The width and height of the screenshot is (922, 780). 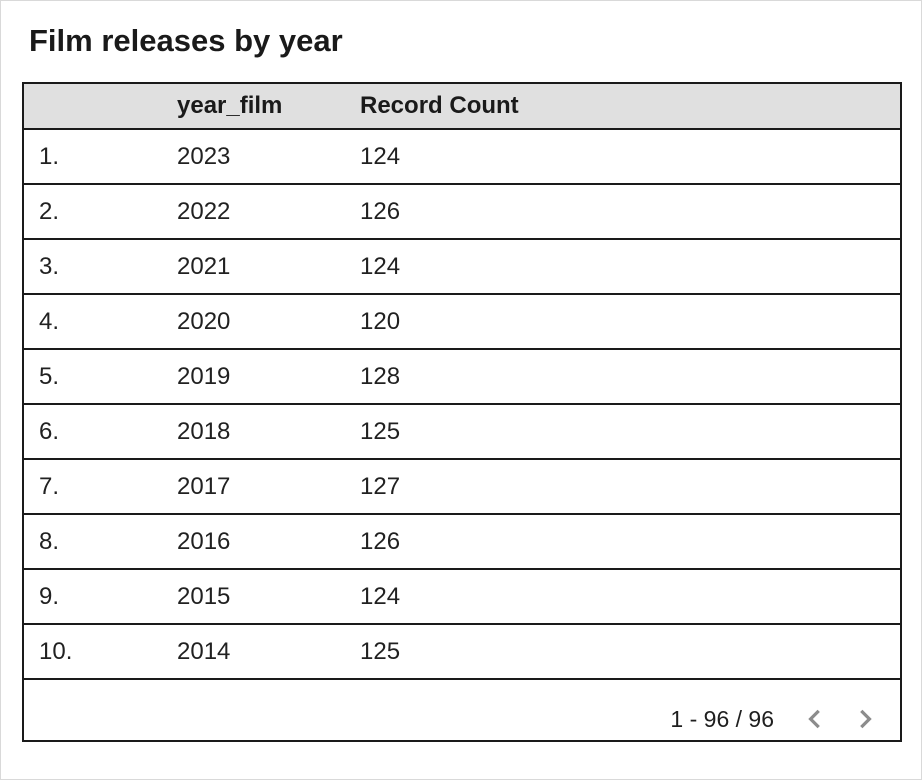 I want to click on row-index-cell: 1., so click(x=49, y=156).